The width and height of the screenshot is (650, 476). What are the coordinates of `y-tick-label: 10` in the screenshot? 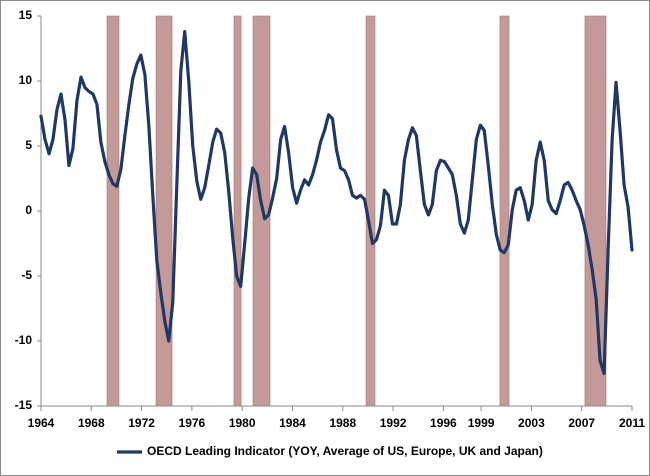 It's located at (26, 80).